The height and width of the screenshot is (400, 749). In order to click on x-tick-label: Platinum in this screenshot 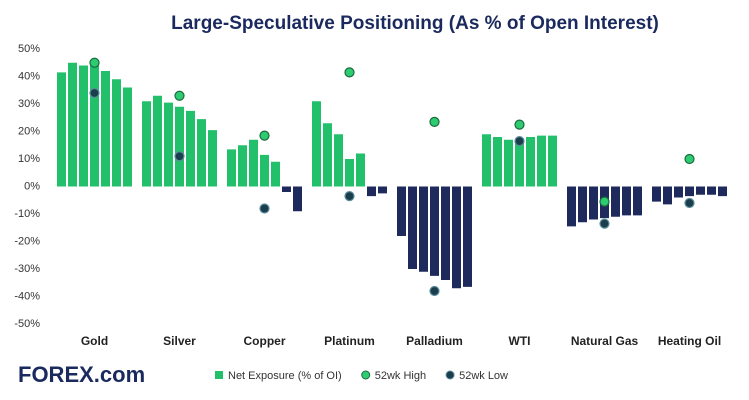, I will do `click(349, 341)`.